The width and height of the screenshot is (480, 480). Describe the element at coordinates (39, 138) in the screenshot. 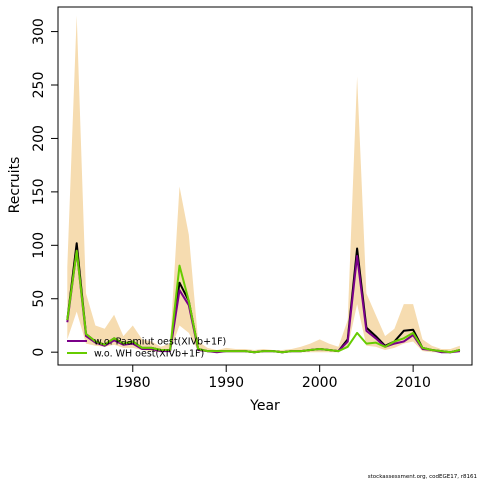

I see `y-tick-label: 200` at that location.